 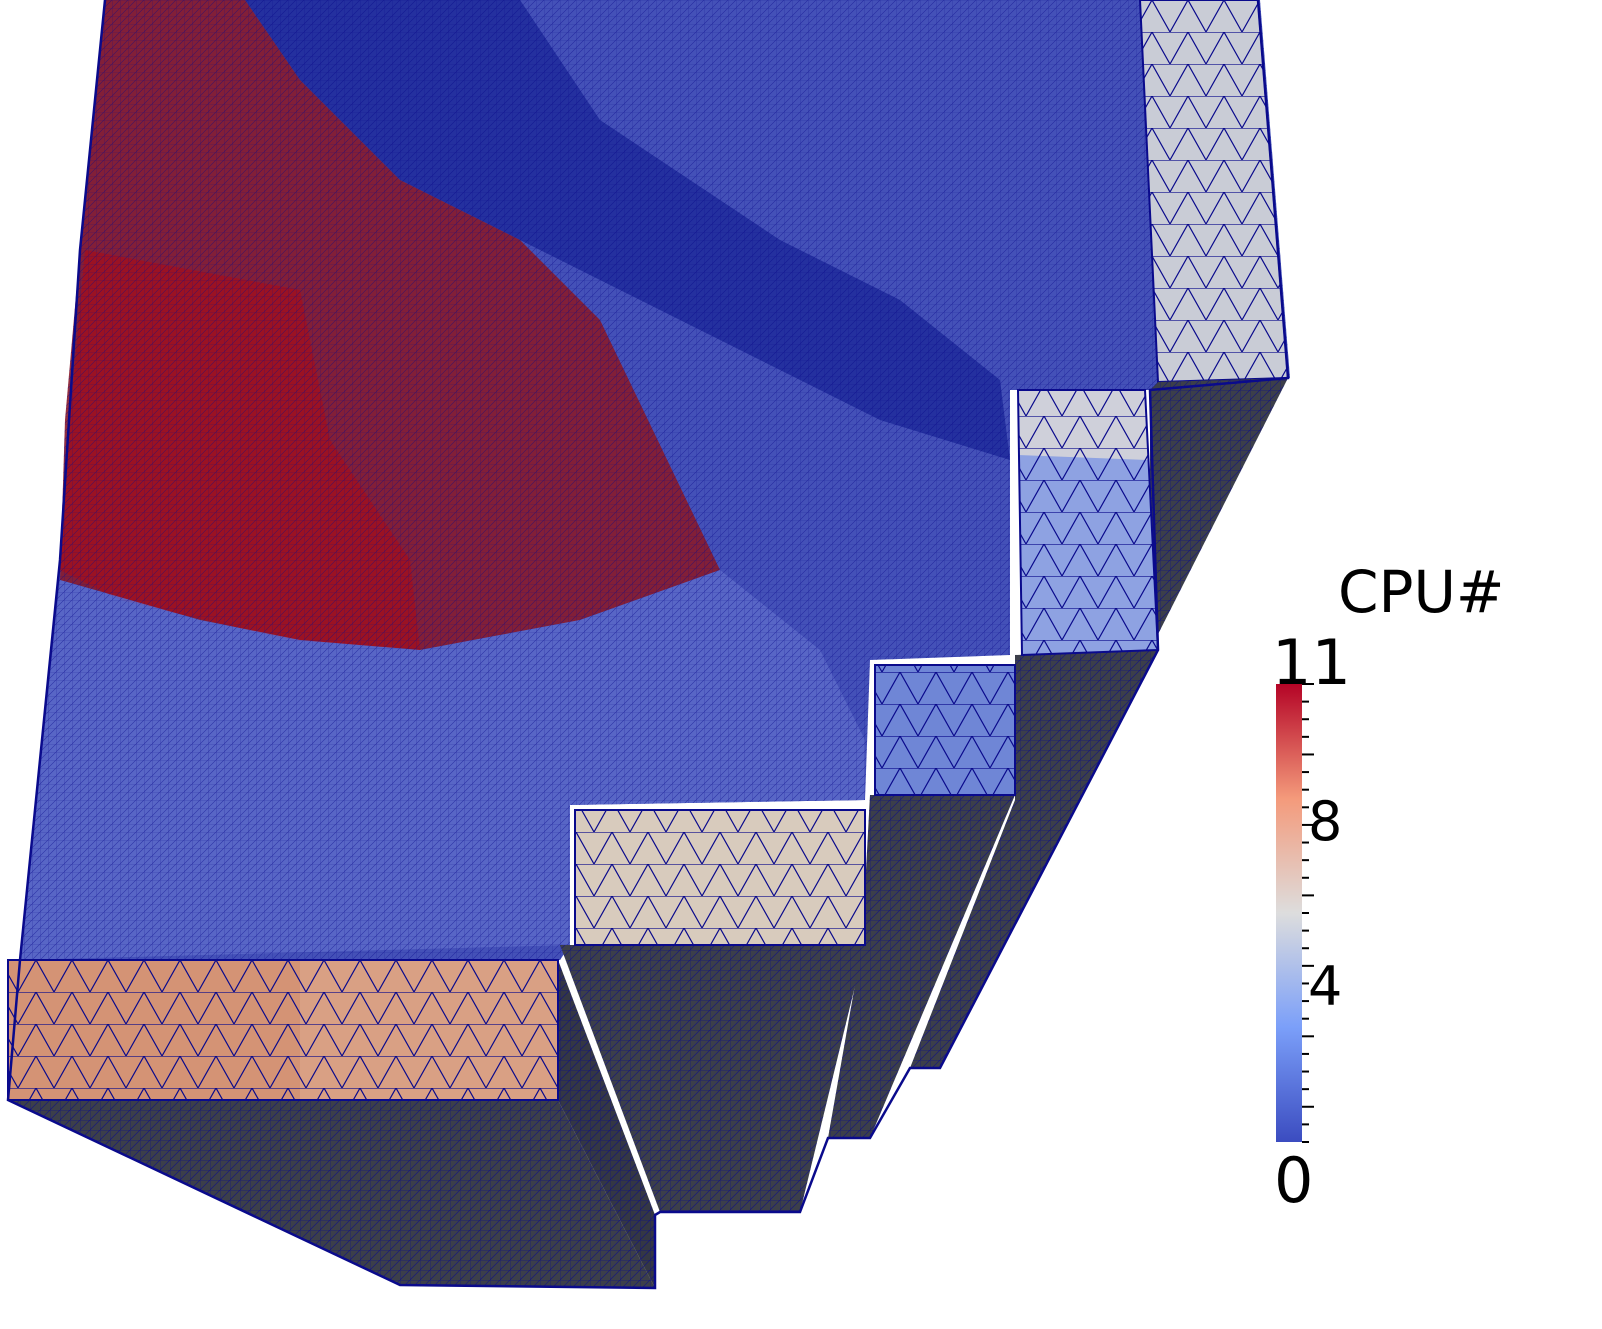 What do you see at coordinates (1325, 821) in the screenshot?
I see `legend-tick-label: 8` at bounding box center [1325, 821].